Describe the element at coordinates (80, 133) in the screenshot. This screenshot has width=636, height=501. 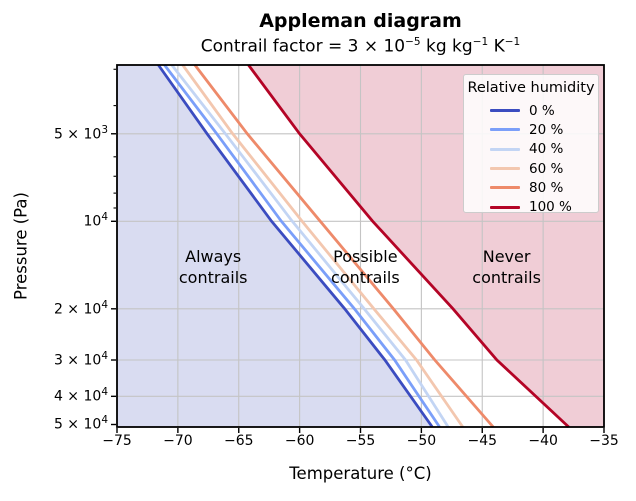
I see `y-tick-label: 5 × 103` at that location.